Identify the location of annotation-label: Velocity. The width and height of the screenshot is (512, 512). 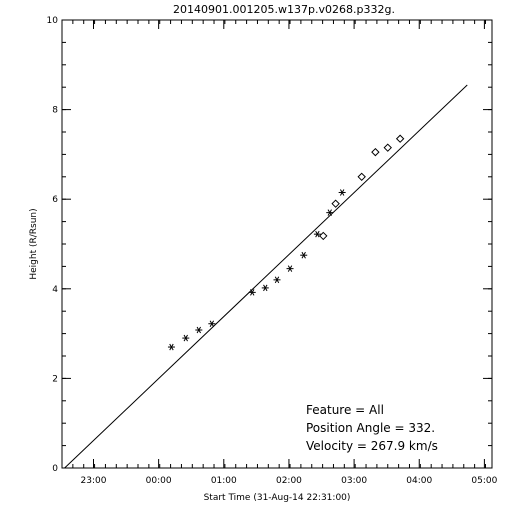
(331, 446).